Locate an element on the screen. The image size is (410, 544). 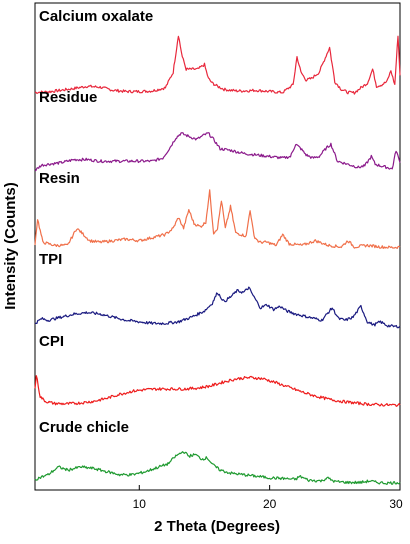
series-line-resin is located at coordinates (217, 219).